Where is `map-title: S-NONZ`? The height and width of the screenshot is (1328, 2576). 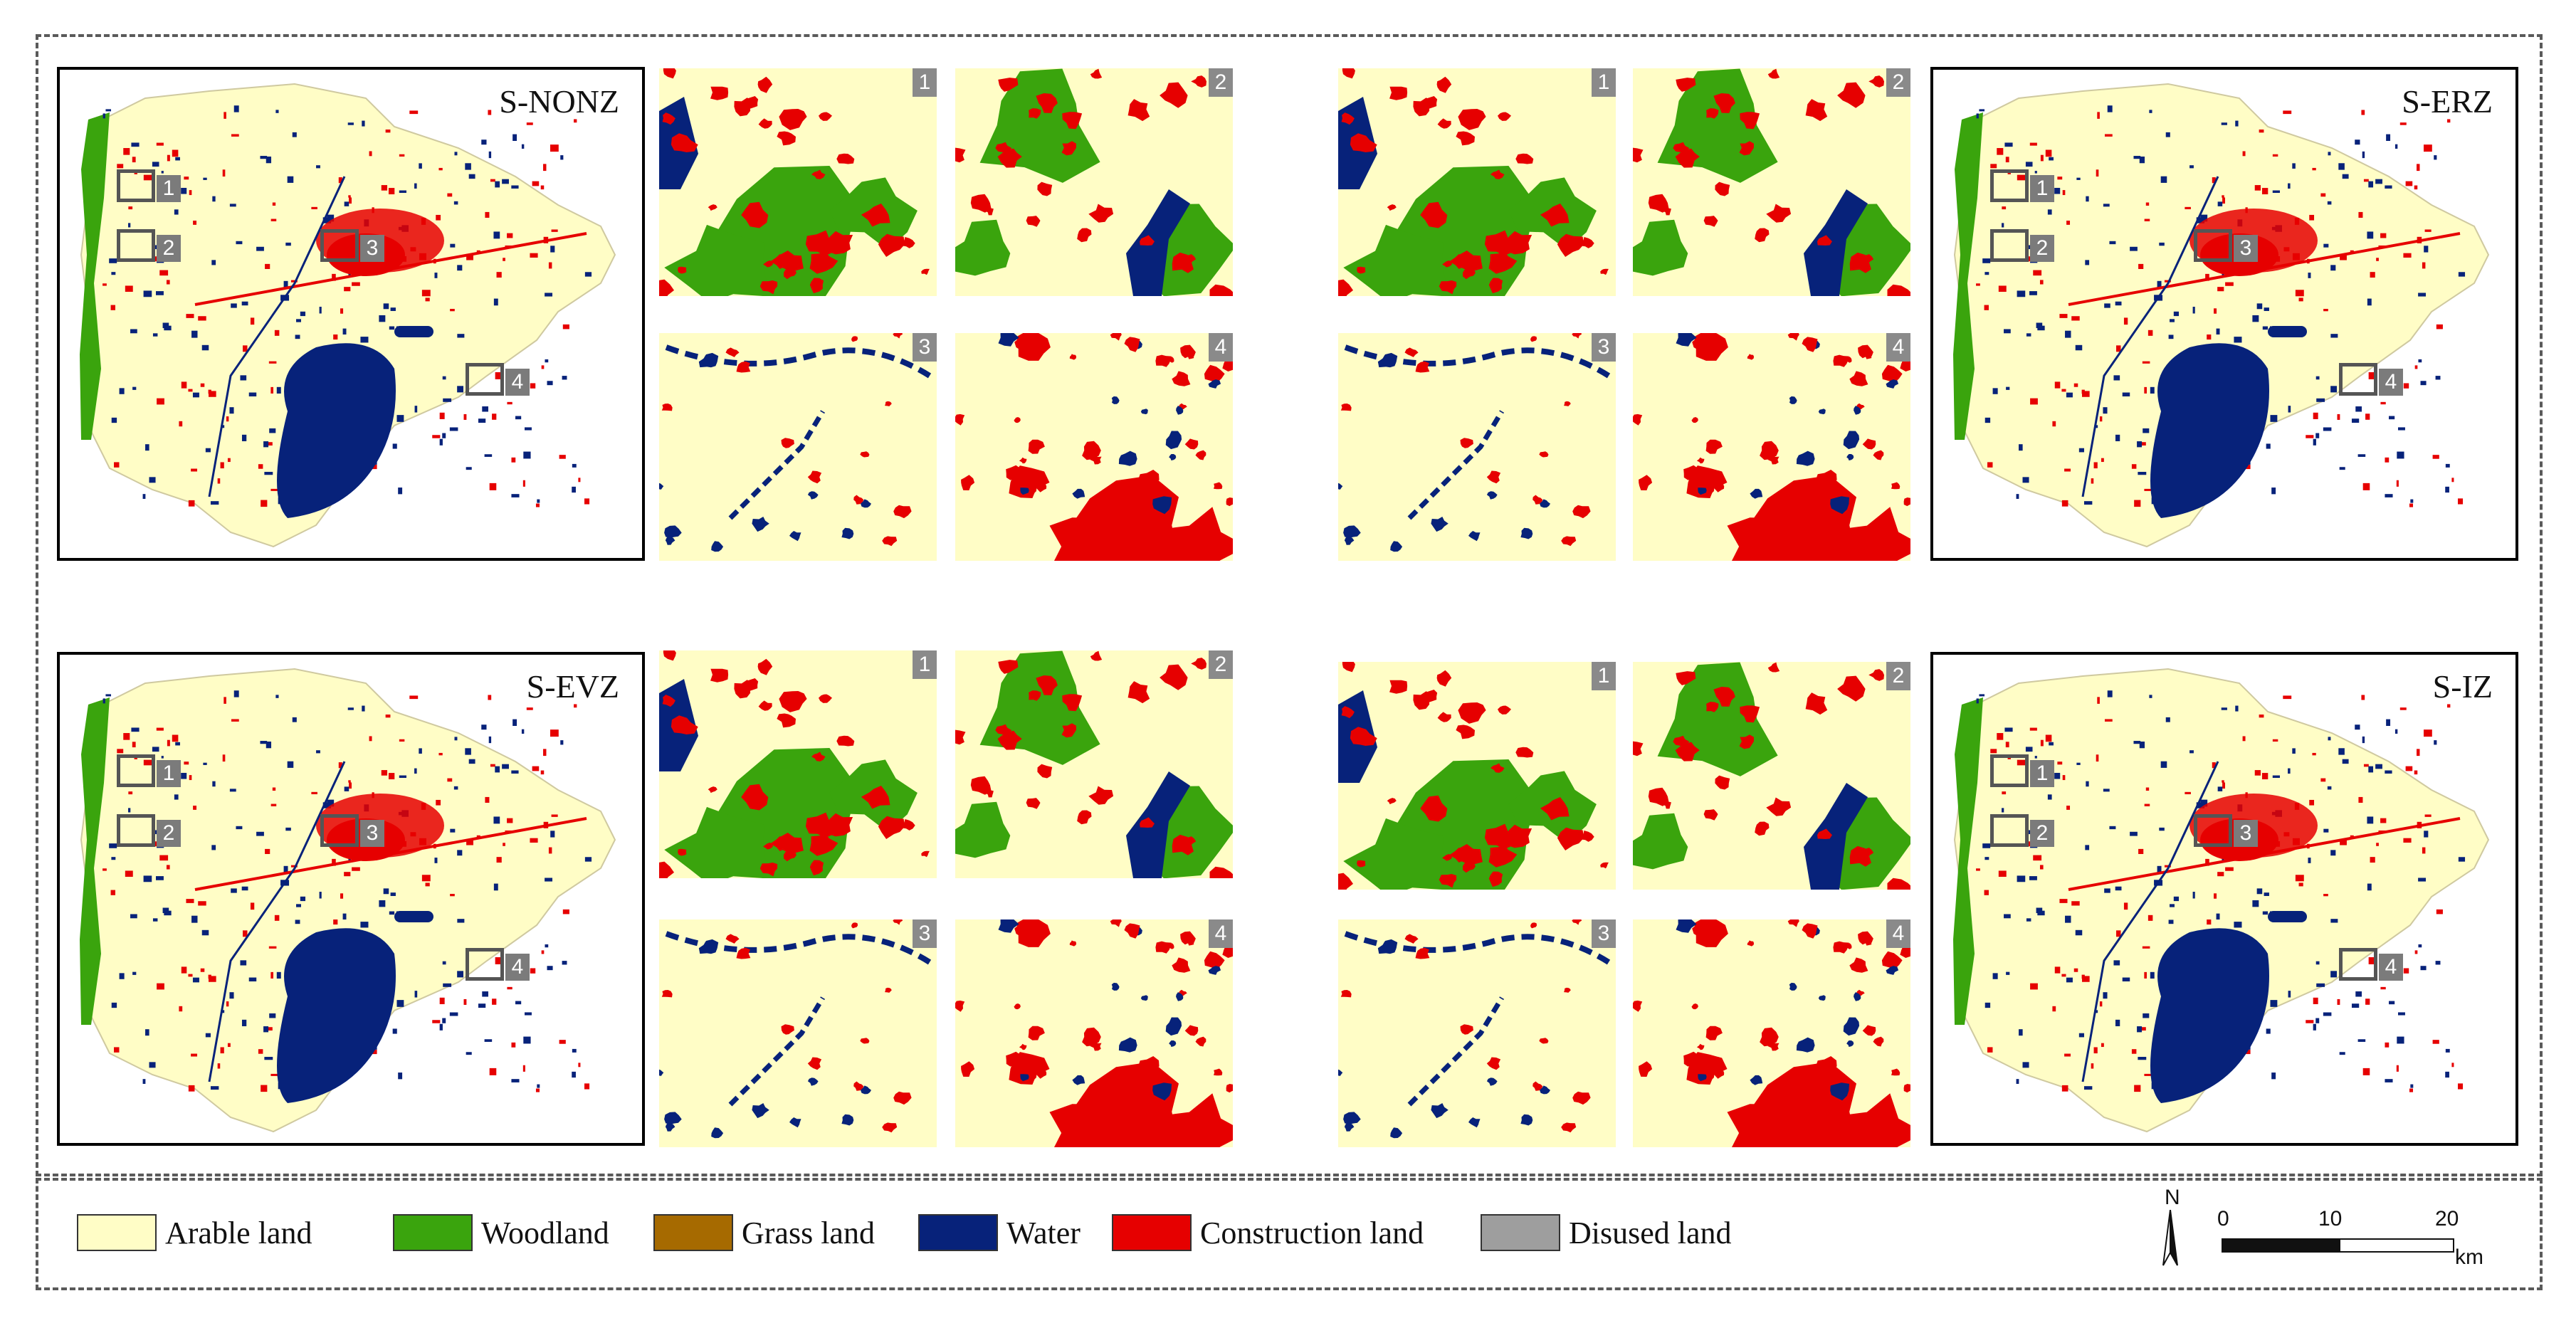 map-title: S-NONZ is located at coordinates (559, 101).